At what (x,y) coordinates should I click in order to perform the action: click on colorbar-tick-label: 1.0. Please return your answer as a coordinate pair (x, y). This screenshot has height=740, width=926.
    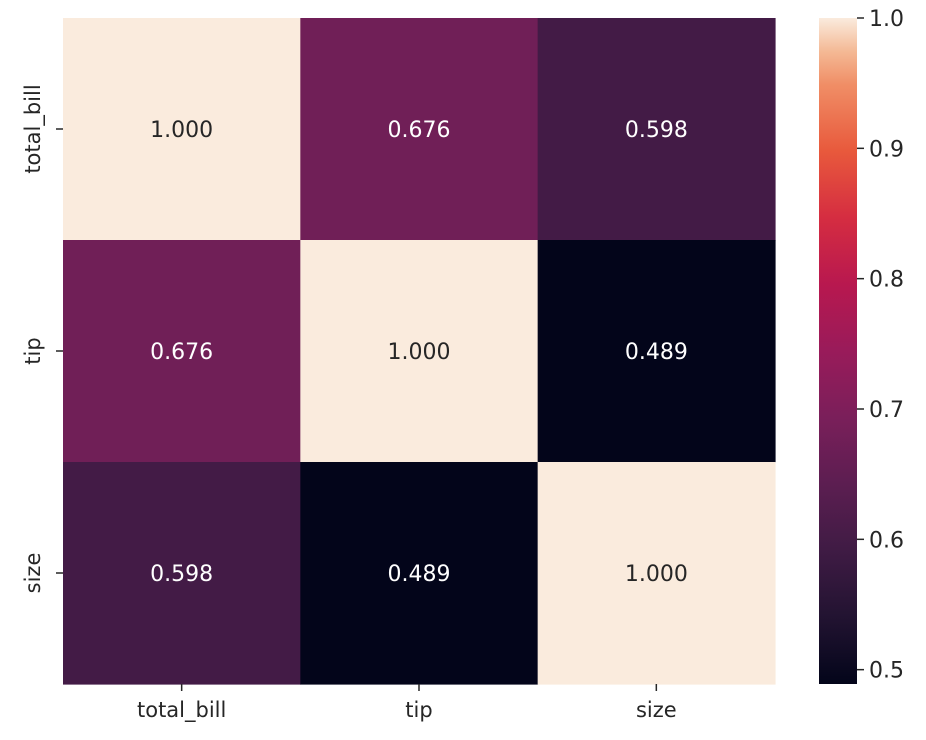
    Looking at the image, I should click on (886, 19).